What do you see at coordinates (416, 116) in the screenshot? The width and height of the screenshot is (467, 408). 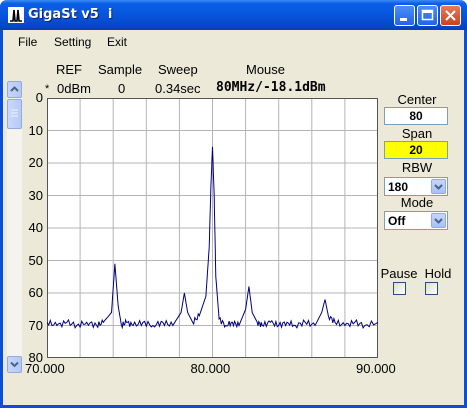 I see `center-field: 80` at bounding box center [416, 116].